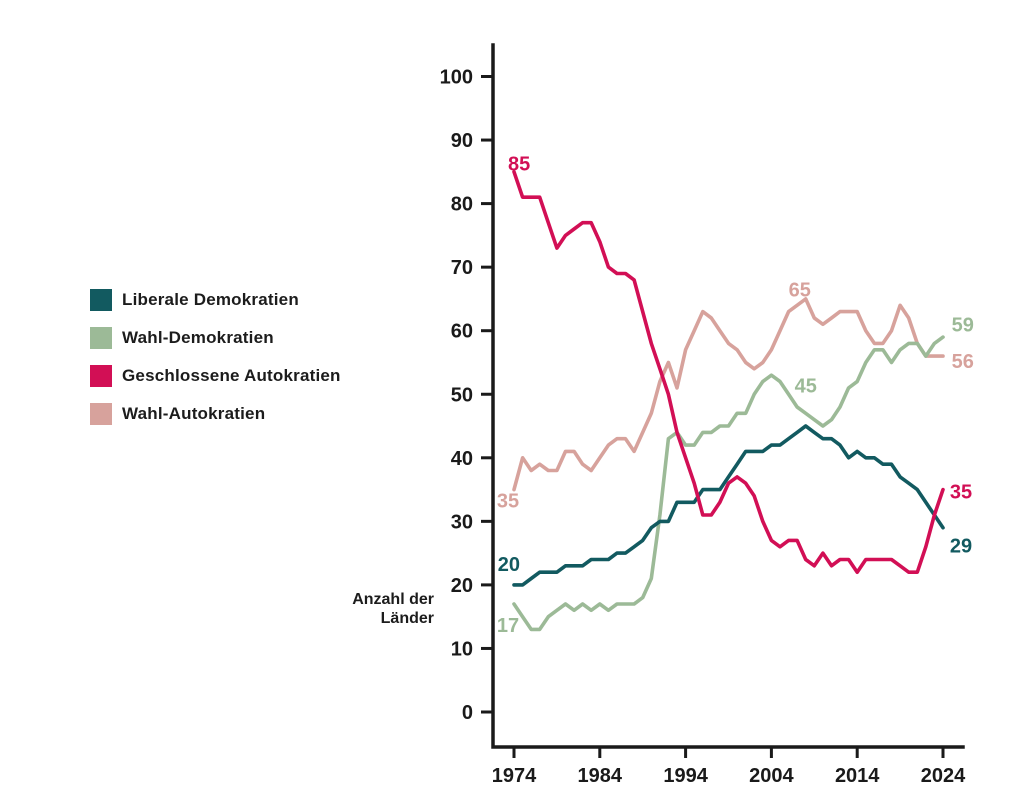 Image resolution: width=1024 pixels, height=804 pixels. Describe the element at coordinates (600, 776) in the screenshot. I see `x-tick-label: 1984` at that location.